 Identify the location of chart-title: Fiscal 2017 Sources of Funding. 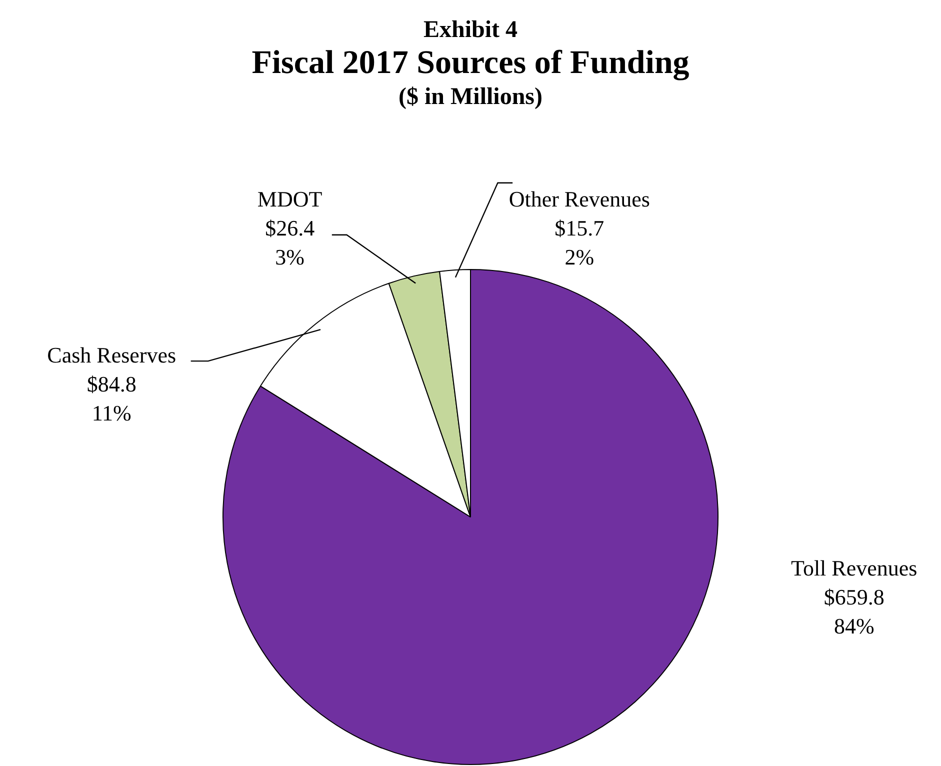
(470, 63).